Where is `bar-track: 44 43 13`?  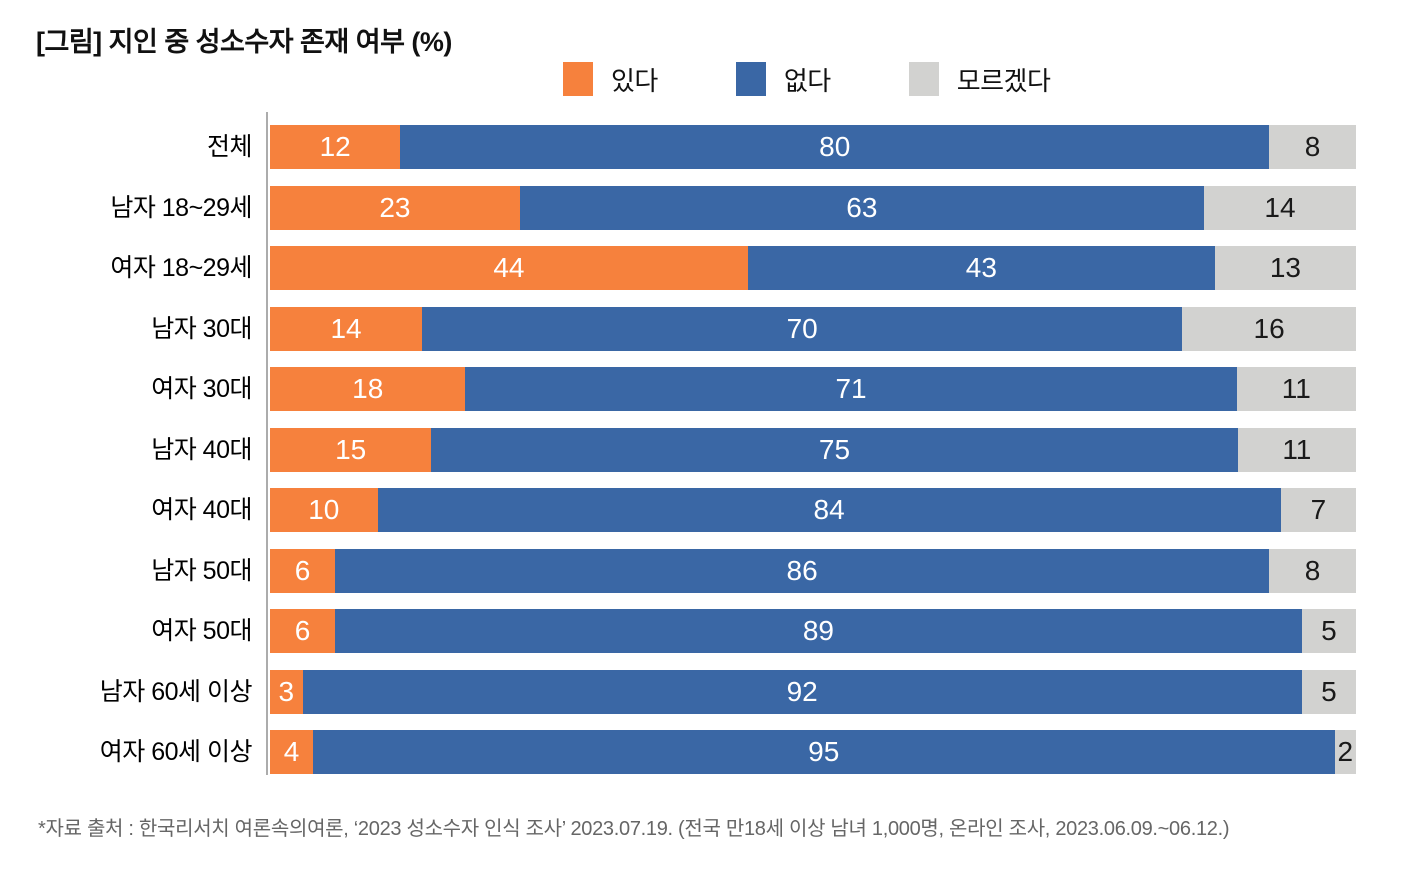 bar-track: 44 43 13 is located at coordinates (813, 268).